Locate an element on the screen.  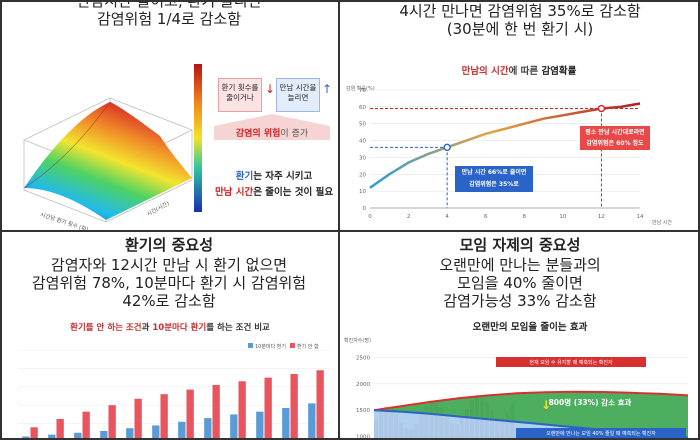
y-tick-label: 30 is located at coordinates (362, 158).